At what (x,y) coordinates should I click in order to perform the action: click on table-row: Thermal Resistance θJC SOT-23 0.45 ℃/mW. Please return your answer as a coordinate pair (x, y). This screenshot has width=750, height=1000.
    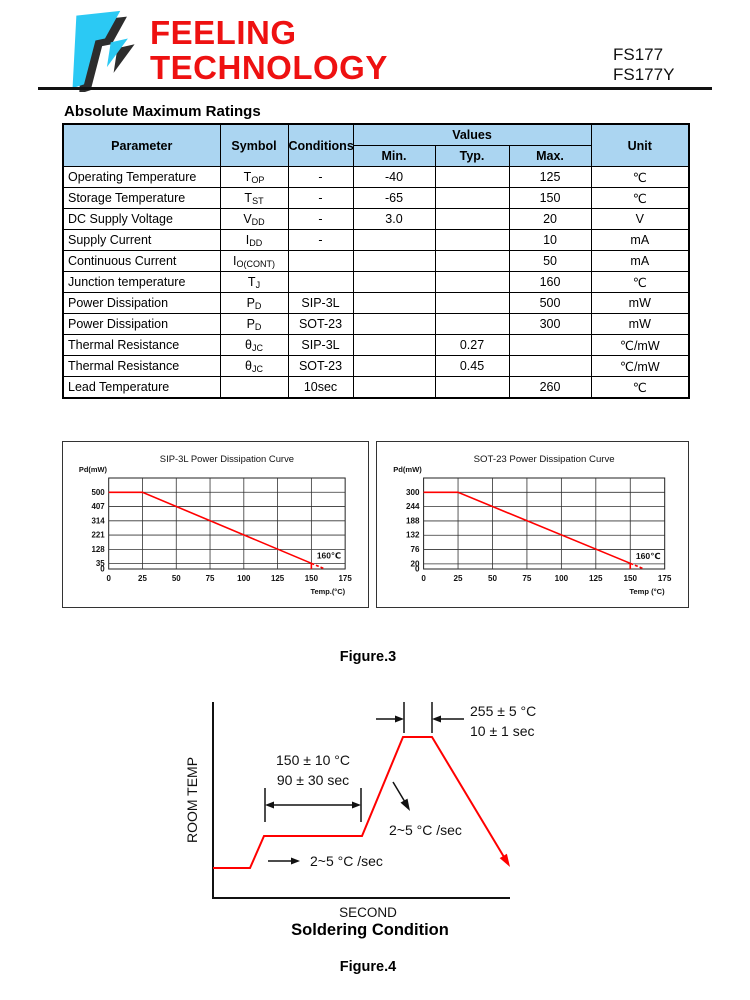
    Looking at the image, I should click on (376, 366).